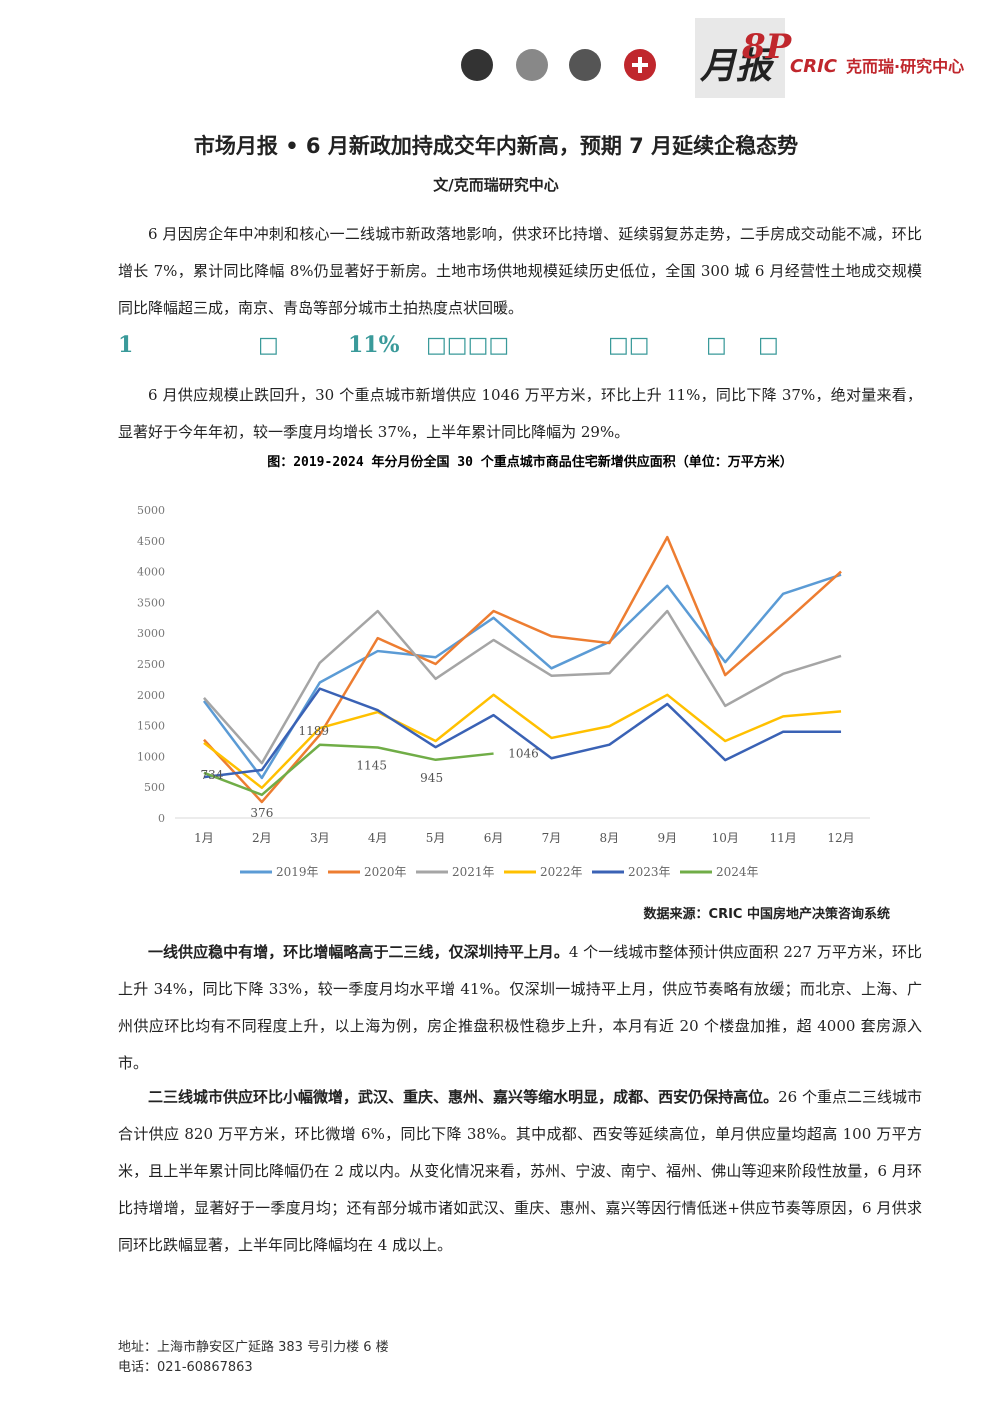 Image resolution: width=992 pixels, height=1403 pixels. What do you see at coordinates (262, 838) in the screenshot?
I see `x-tick-label: 2月` at bounding box center [262, 838].